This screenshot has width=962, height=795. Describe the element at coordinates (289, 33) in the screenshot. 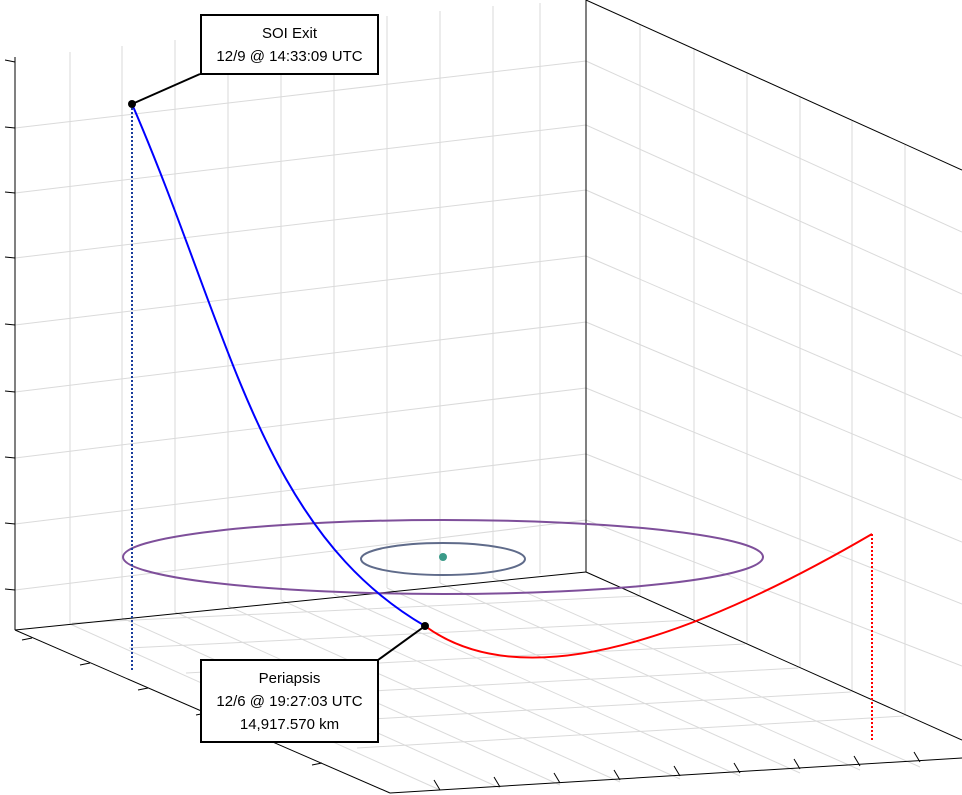

I see `soi-exit-title: SOI Exit` at that location.